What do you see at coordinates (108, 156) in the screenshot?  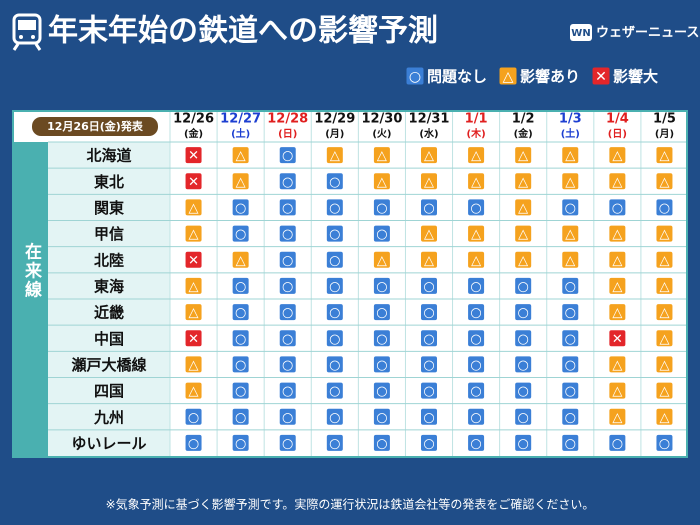 I see `row-name: 北海道` at bounding box center [108, 156].